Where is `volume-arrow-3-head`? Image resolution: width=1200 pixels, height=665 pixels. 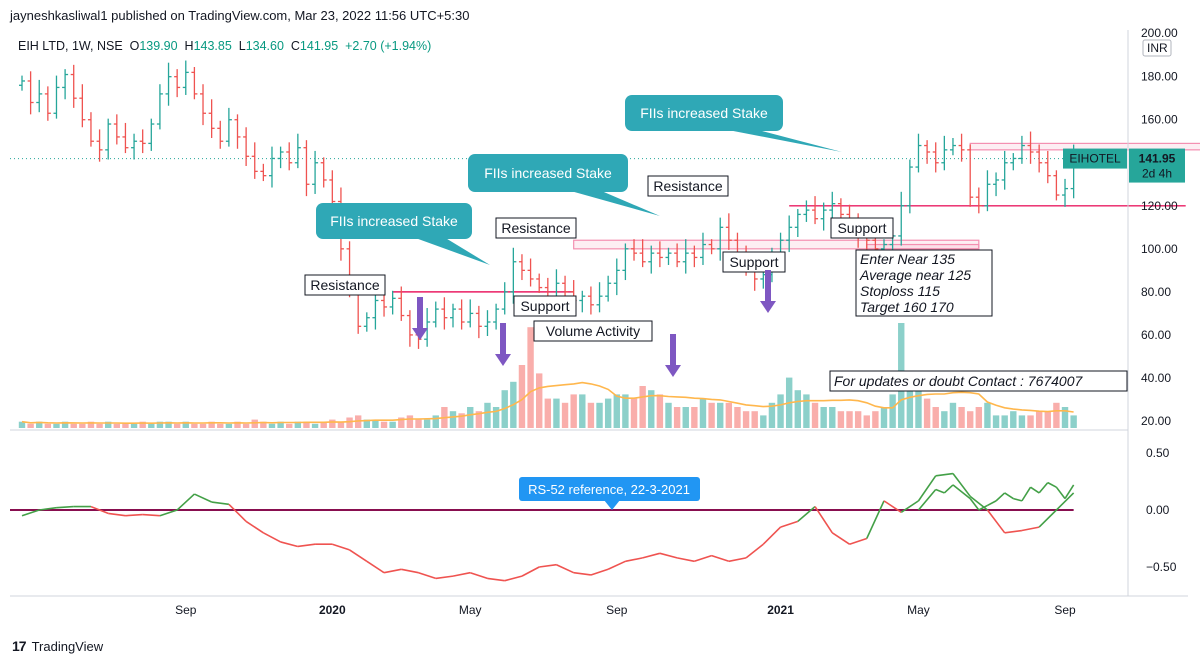
volume-arrow-3-head is located at coordinates (673, 371).